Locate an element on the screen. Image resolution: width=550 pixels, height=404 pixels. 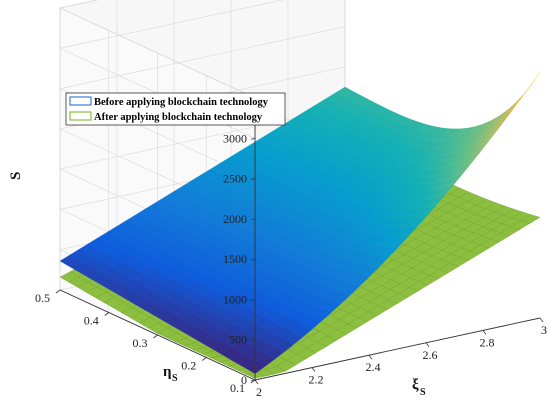
legend-box is located at coordinates (175, 109).